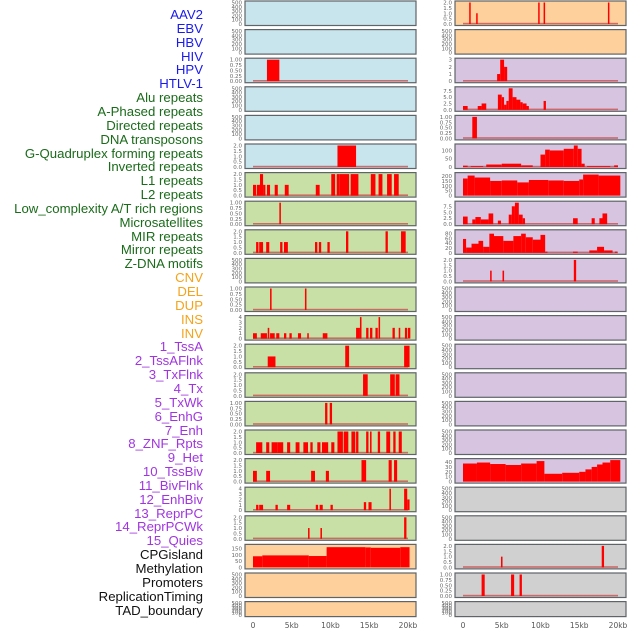  What do you see at coordinates (446, 597) in the screenshot?
I see `y-tick-label: 0.00` at bounding box center [446, 597].